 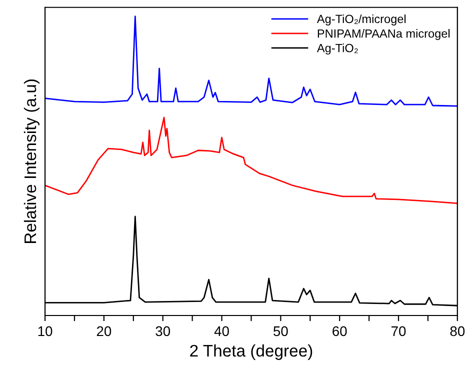 I want to click on legend-label: Ag-TiO₂, so click(x=337, y=49).